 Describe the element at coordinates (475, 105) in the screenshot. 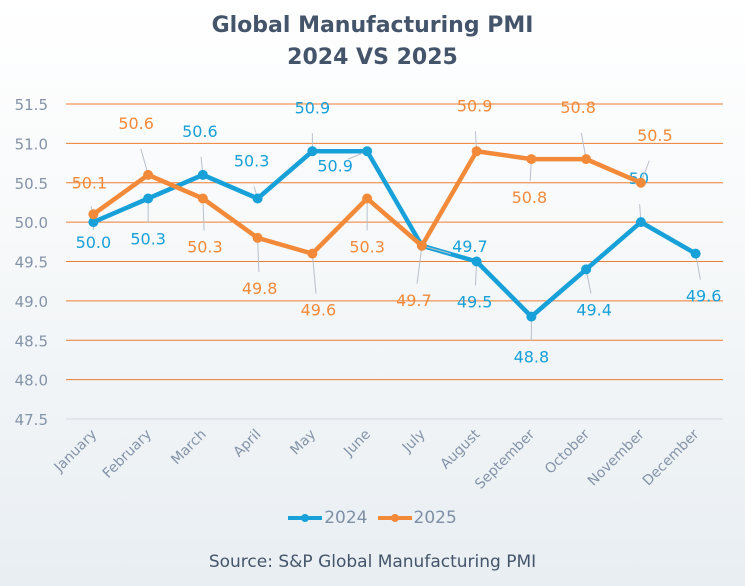

I see `data-label-2025: 50.9` at that location.